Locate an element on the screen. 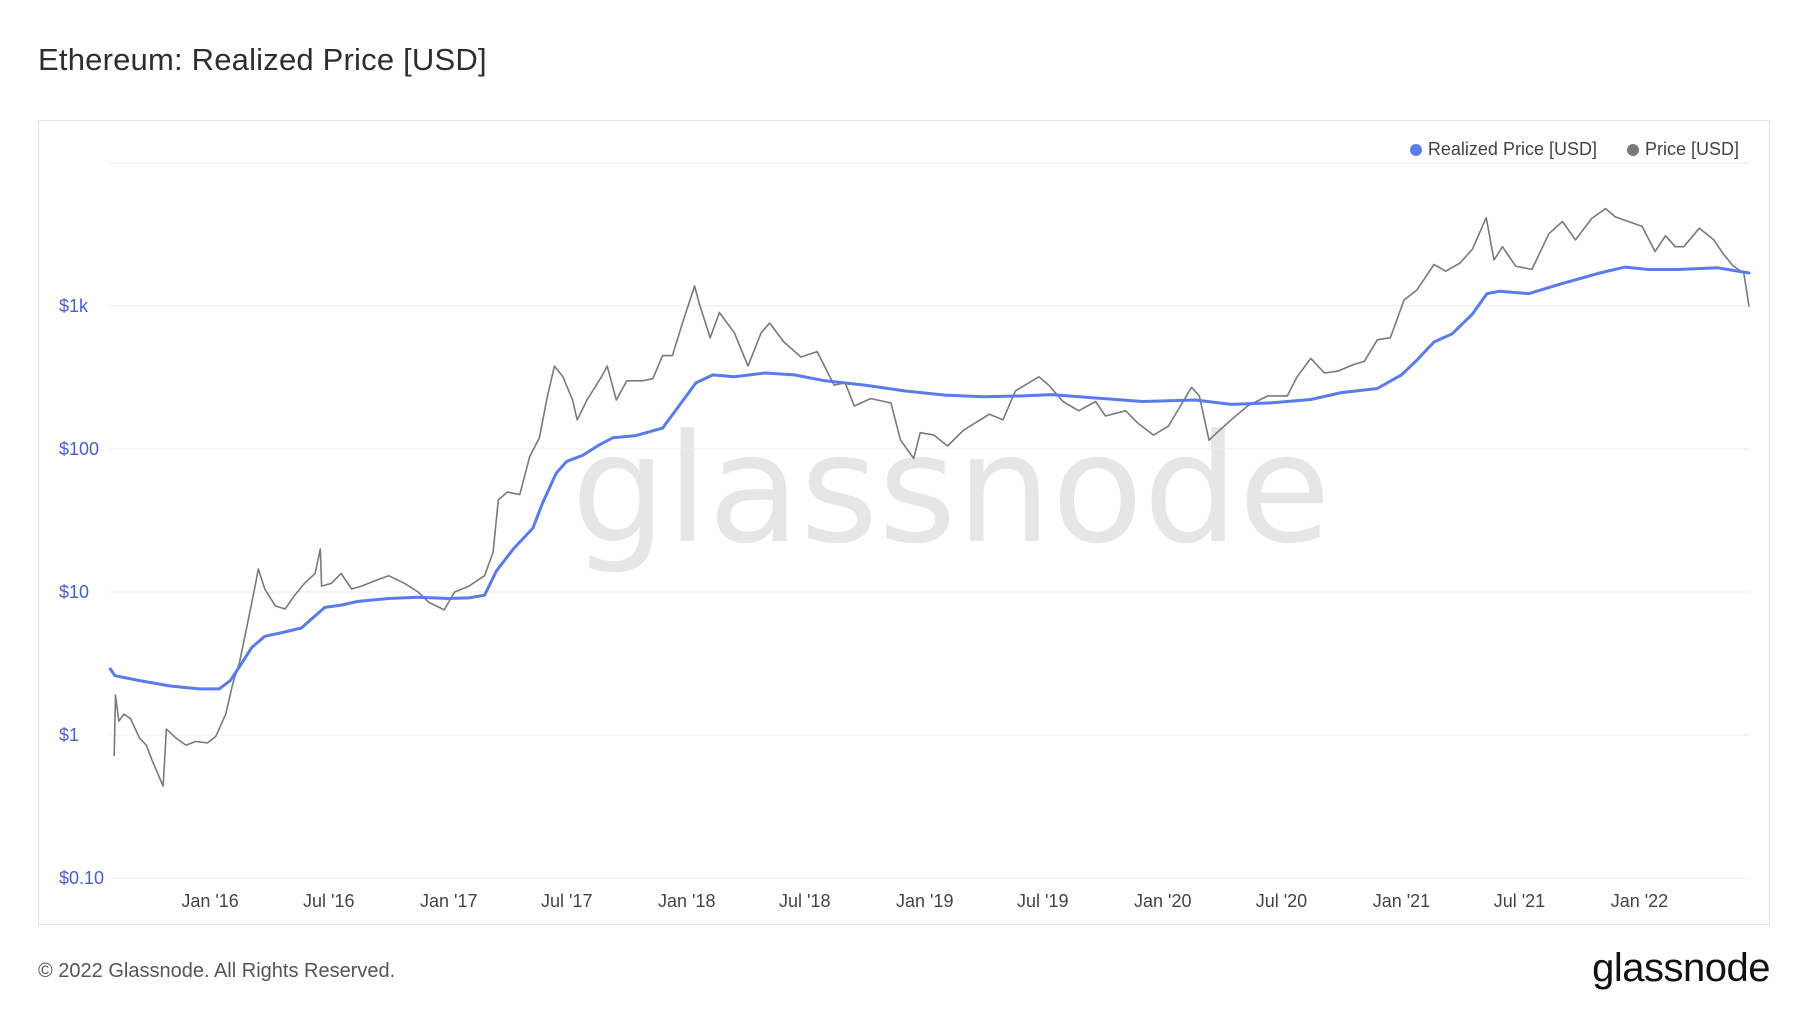  x-tick-label: Jan '20 is located at coordinates (1162, 901).